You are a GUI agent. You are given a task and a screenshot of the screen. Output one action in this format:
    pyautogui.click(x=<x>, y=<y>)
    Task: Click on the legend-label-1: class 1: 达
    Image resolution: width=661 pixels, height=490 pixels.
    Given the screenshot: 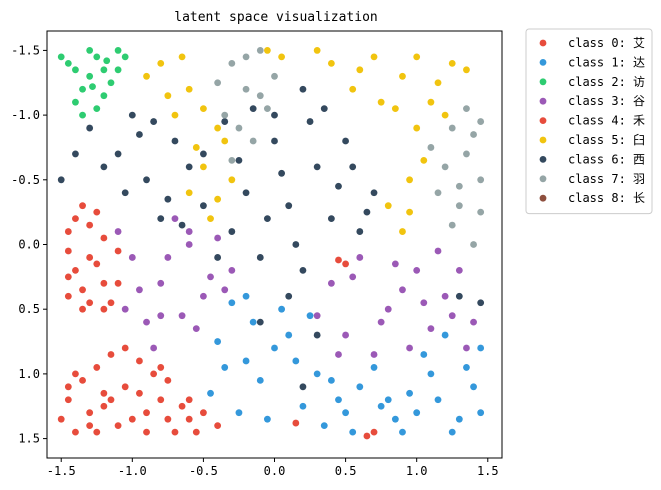 What is the action you would take?
    pyautogui.click(x=606, y=62)
    